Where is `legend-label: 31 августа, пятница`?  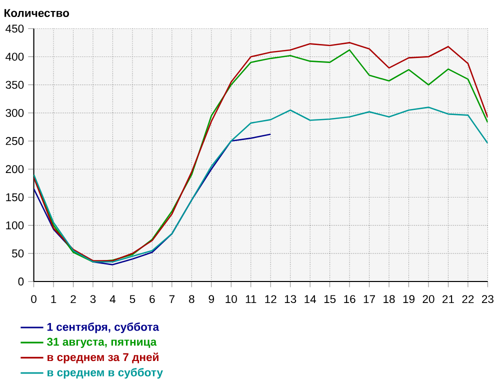 legend-label: 31 августа, пятница is located at coordinates (102, 343).